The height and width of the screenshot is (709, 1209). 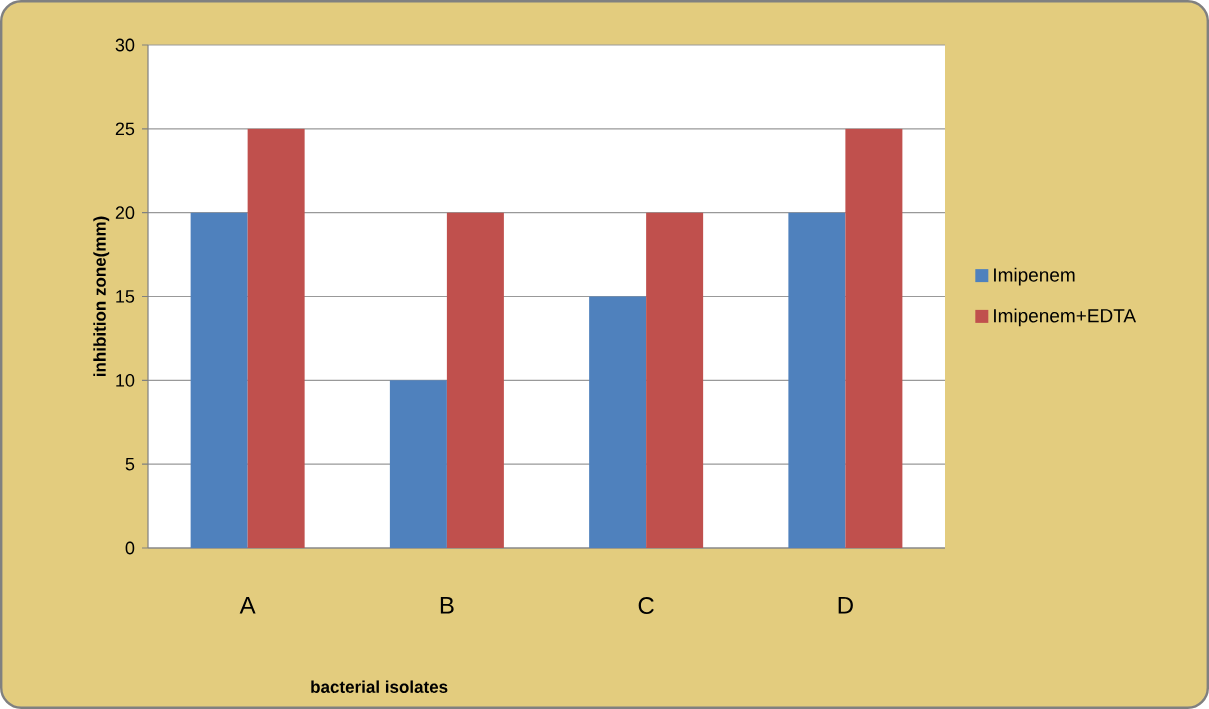 I want to click on legend-label: Imipenem, so click(x=1034, y=276).